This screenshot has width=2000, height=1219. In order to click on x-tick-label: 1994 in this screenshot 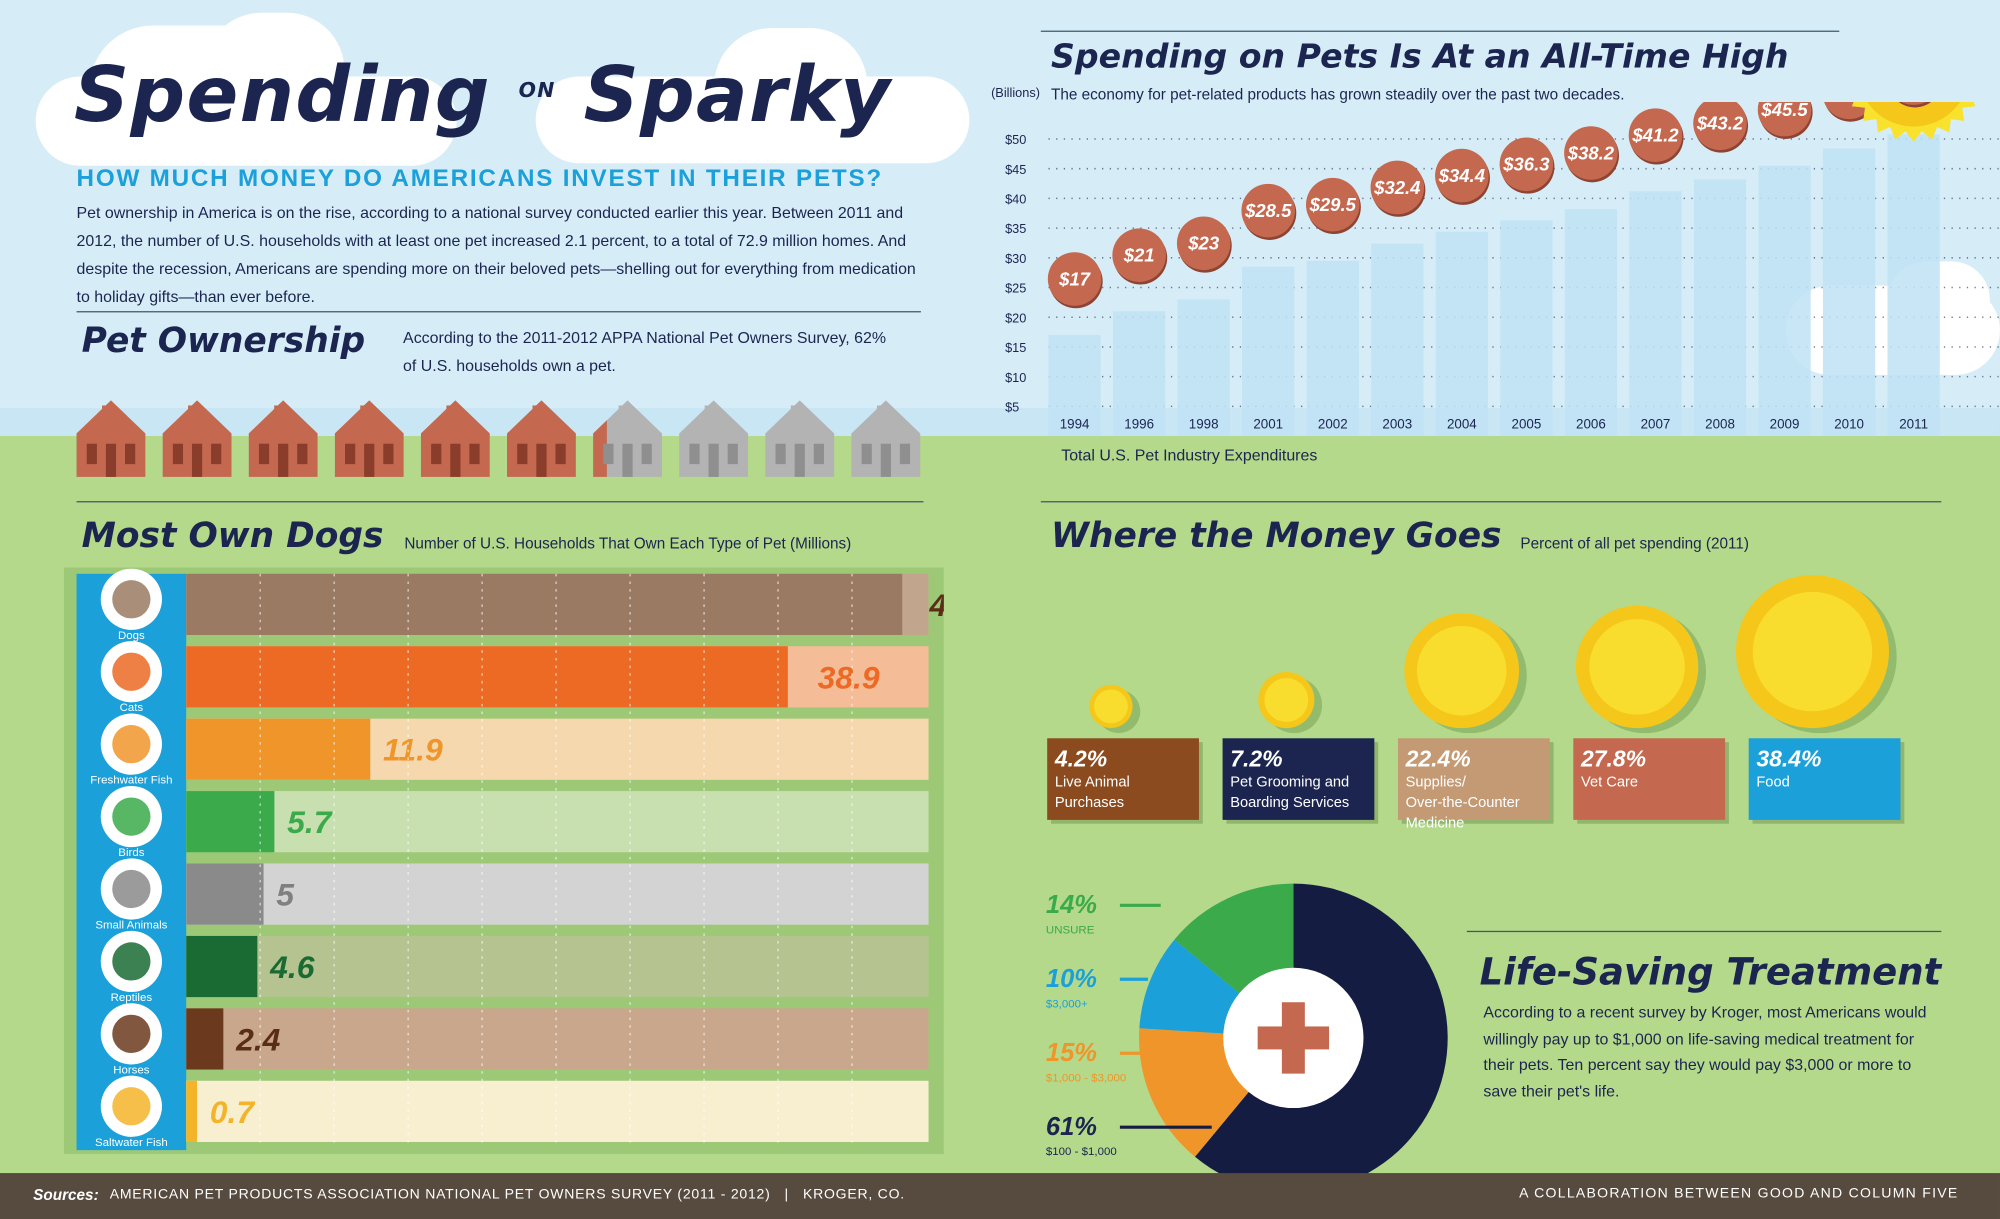, I will do `click(1075, 423)`.